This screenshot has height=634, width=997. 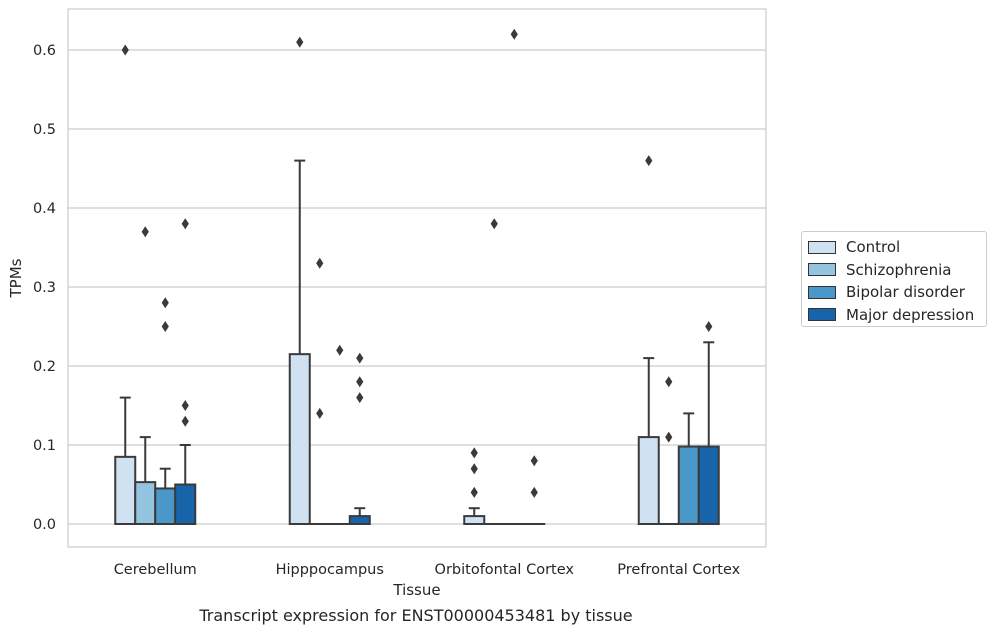 I want to click on y-tick-label: 0.2, so click(x=44, y=367).